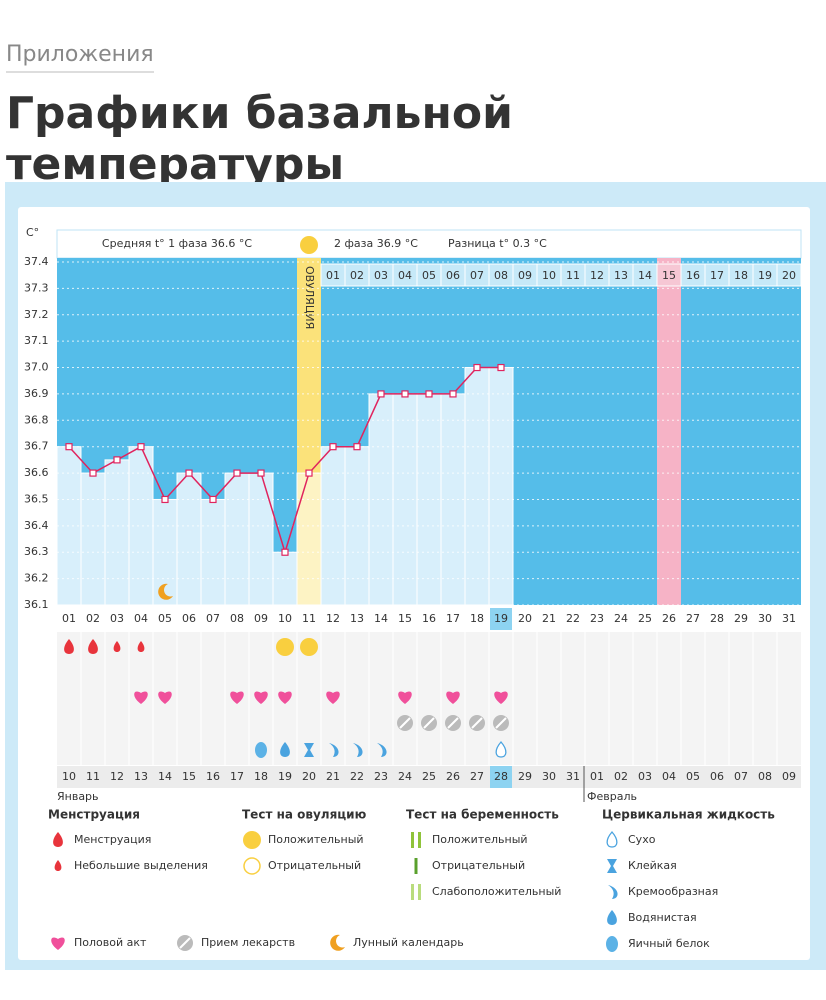  I want to click on date: 06, so click(717, 776).